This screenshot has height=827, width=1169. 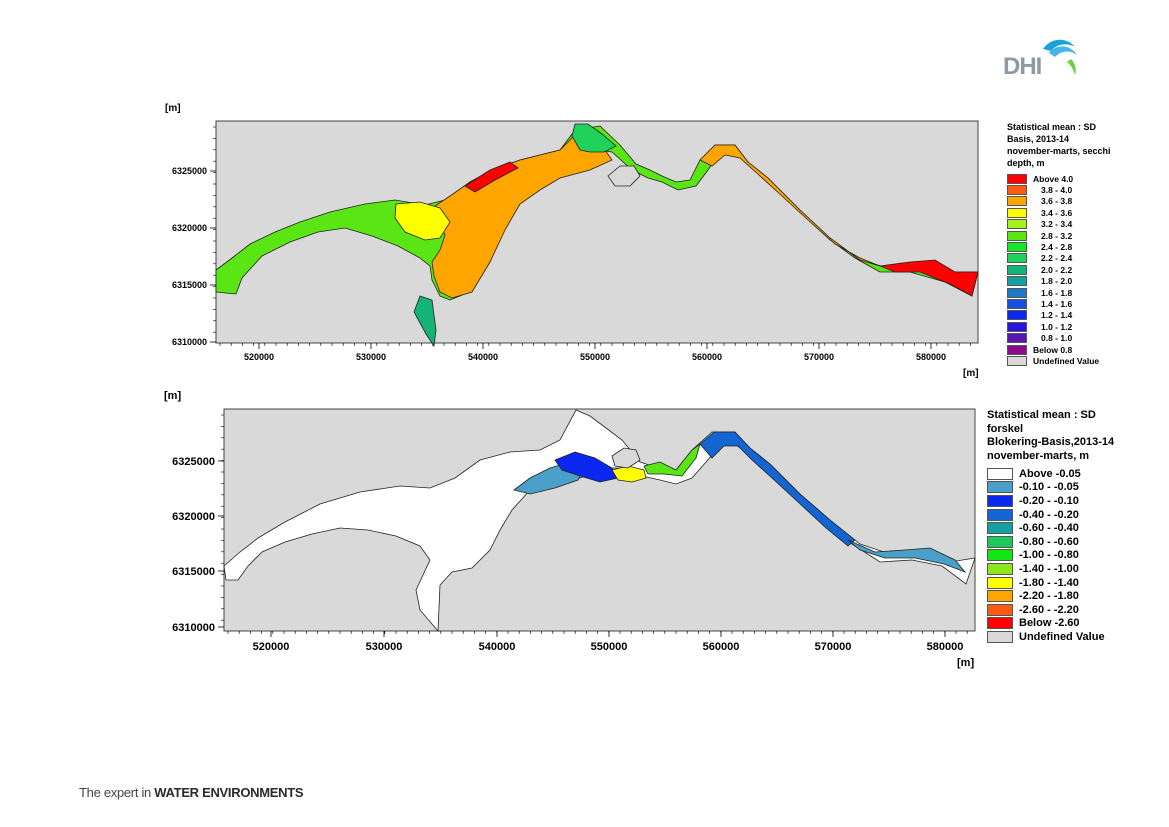 I want to click on tagline-emphasis: WATER ENVIRONMENTS, so click(x=229, y=792).